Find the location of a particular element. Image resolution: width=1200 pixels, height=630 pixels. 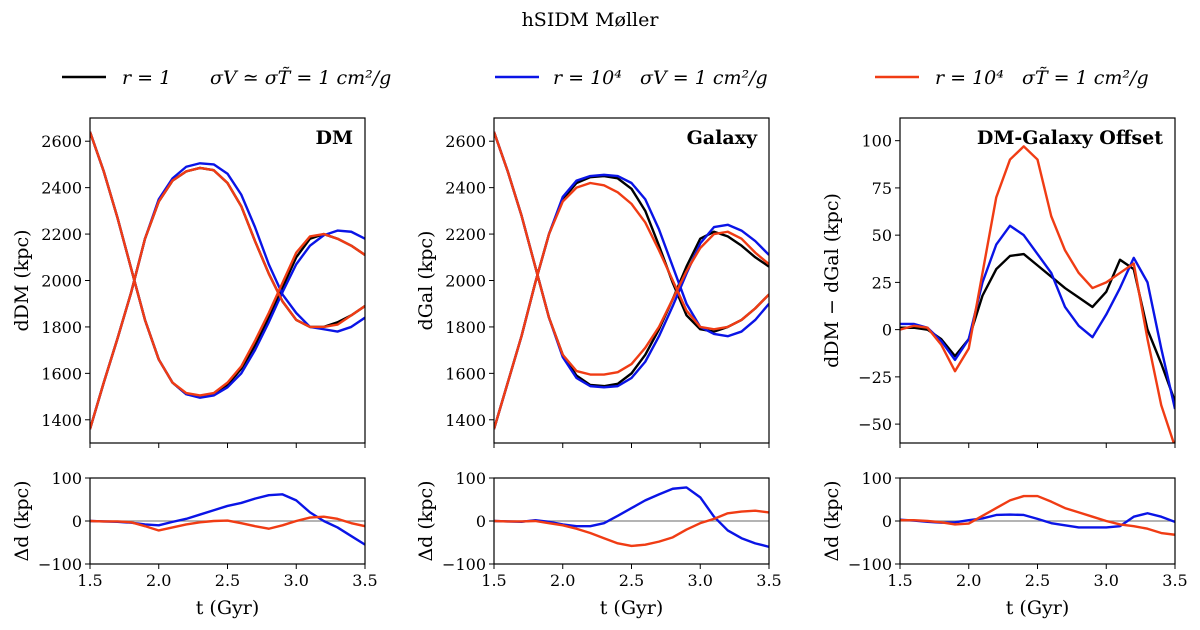

y-axis-label: dGal (kpc) is located at coordinates (426, 281).